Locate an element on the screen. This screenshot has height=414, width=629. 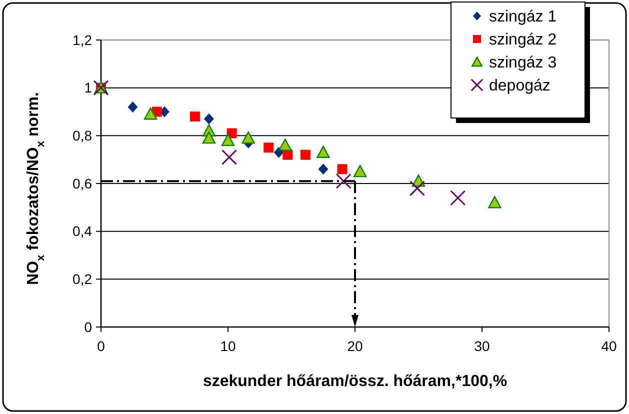
legend-label: szingáz 3 is located at coordinates (523, 63).